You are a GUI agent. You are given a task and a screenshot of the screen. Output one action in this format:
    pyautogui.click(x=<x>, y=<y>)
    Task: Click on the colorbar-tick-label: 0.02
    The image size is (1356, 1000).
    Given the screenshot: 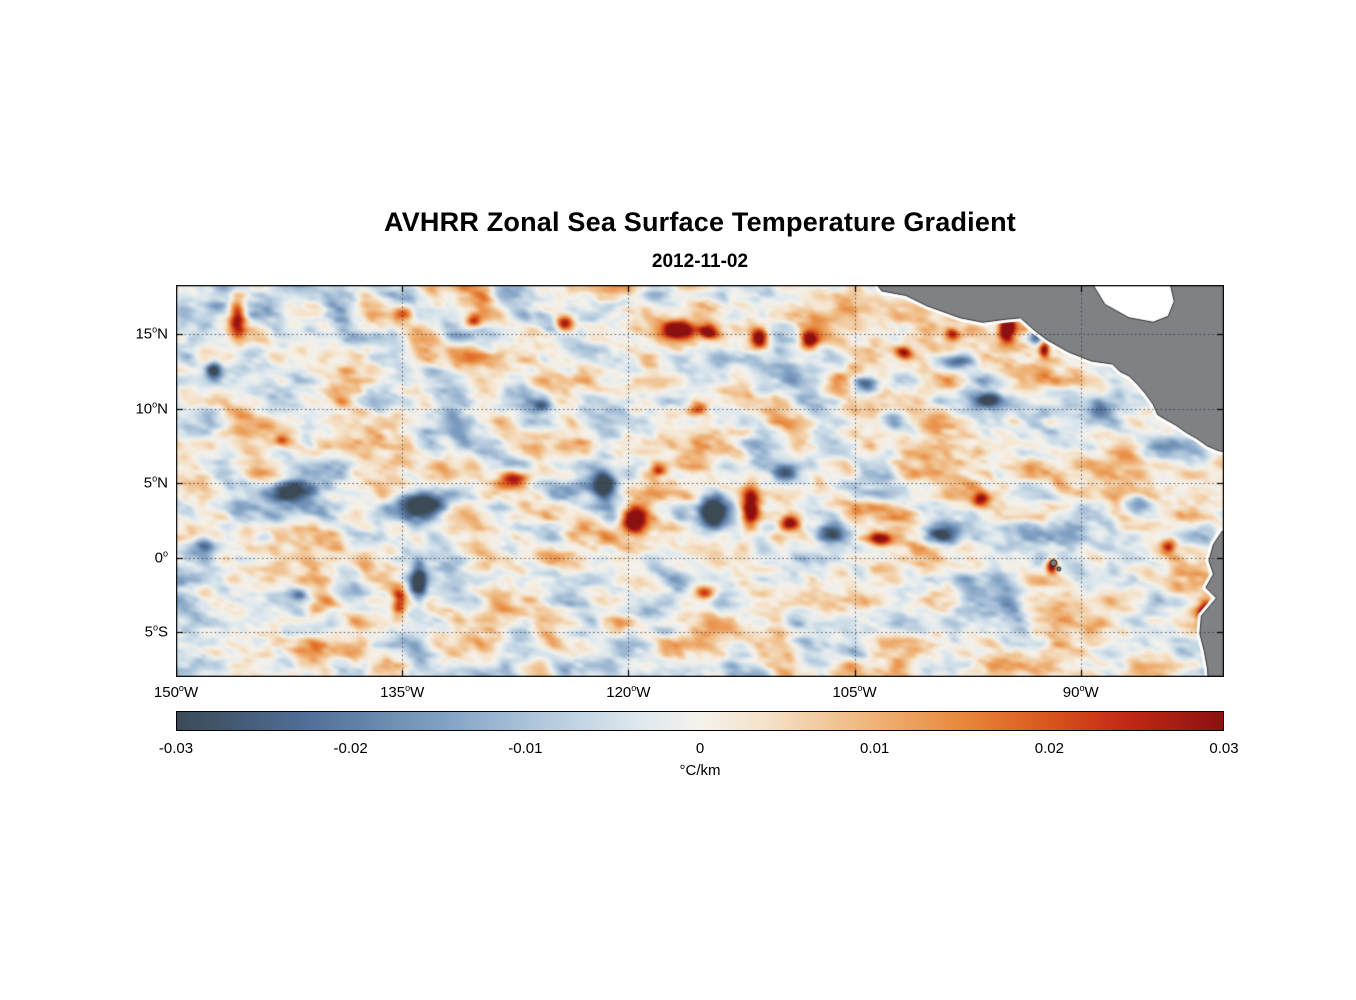 What is the action you would take?
    pyautogui.click(x=1049, y=748)
    